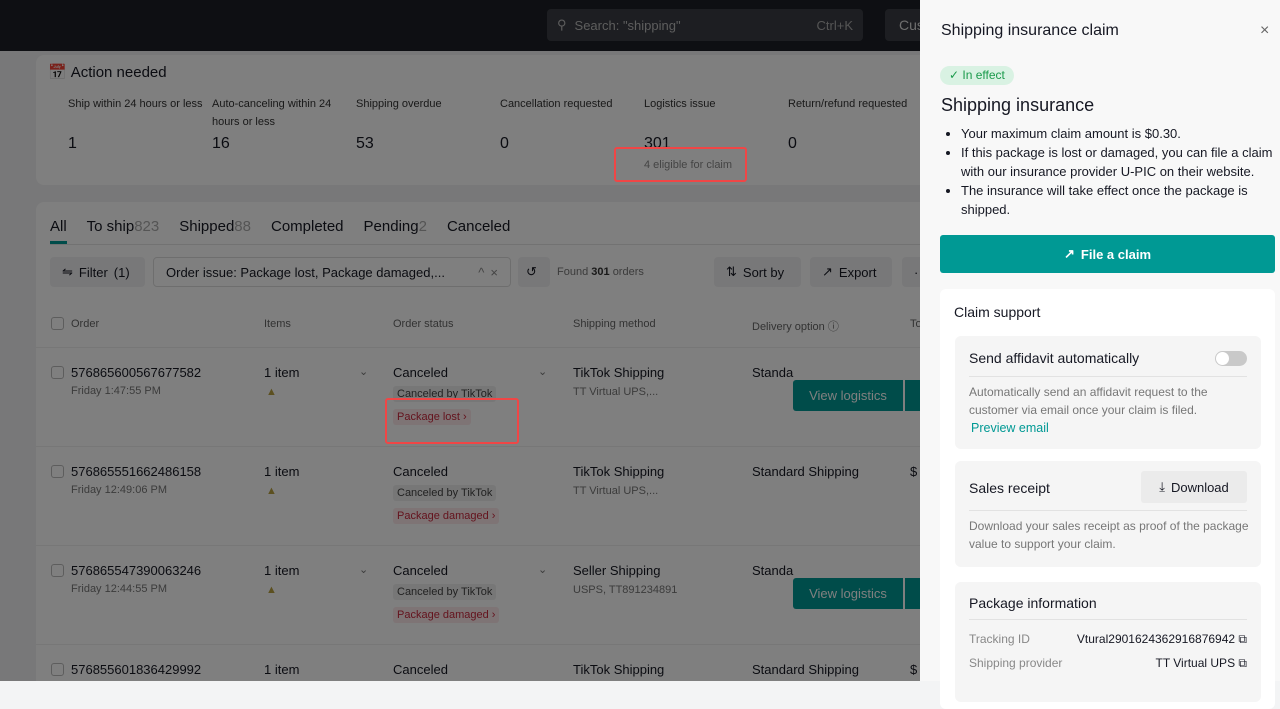 This screenshot has width=1280, height=709. What do you see at coordinates (1194, 487) in the screenshot?
I see `download-button: ⤓ Download` at bounding box center [1194, 487].